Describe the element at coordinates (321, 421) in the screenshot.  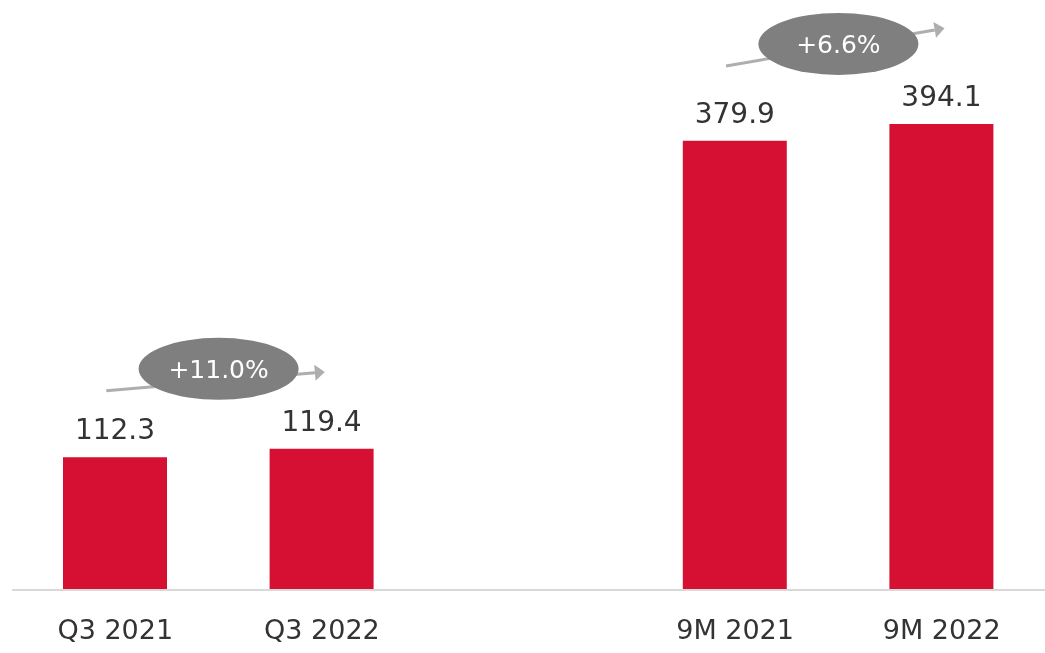
I see `data-label: 119.4` at that location.